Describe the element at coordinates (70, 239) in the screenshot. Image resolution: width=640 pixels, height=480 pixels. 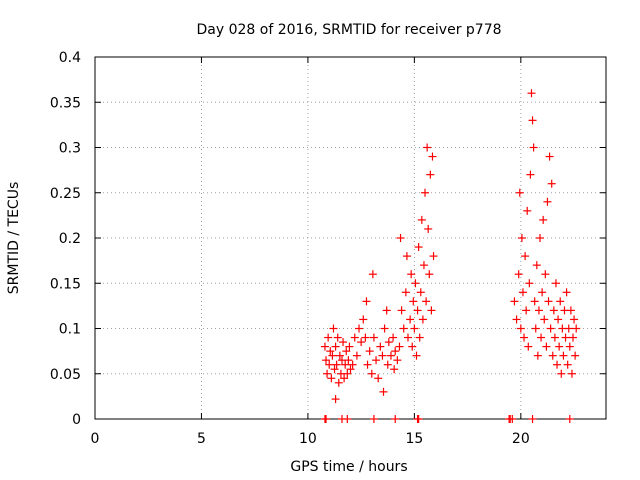
I see `y-tick-label: 0.2` at that location.